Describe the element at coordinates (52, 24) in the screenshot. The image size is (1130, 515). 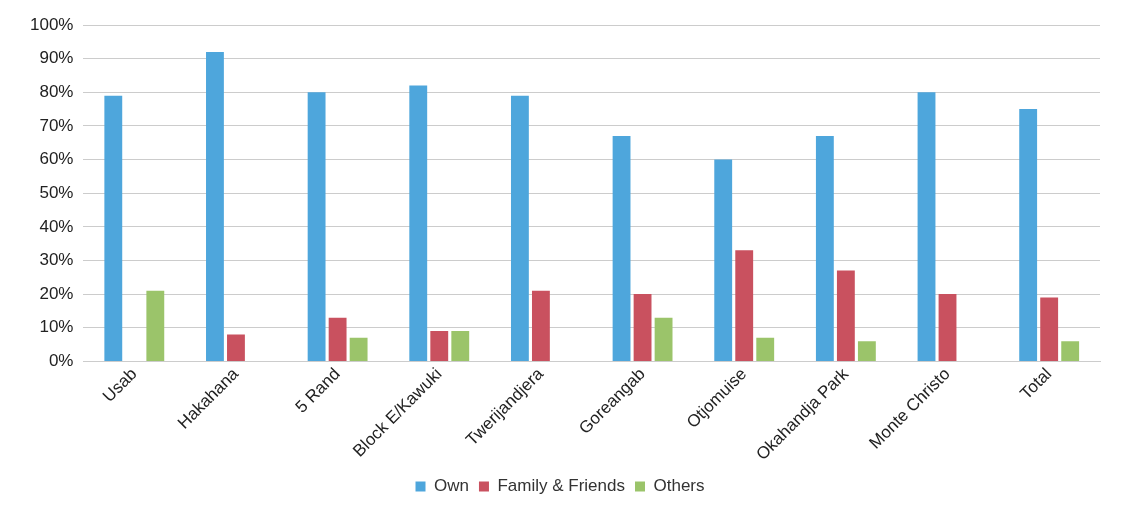
I see `y-tick-label: 100%` at that location.